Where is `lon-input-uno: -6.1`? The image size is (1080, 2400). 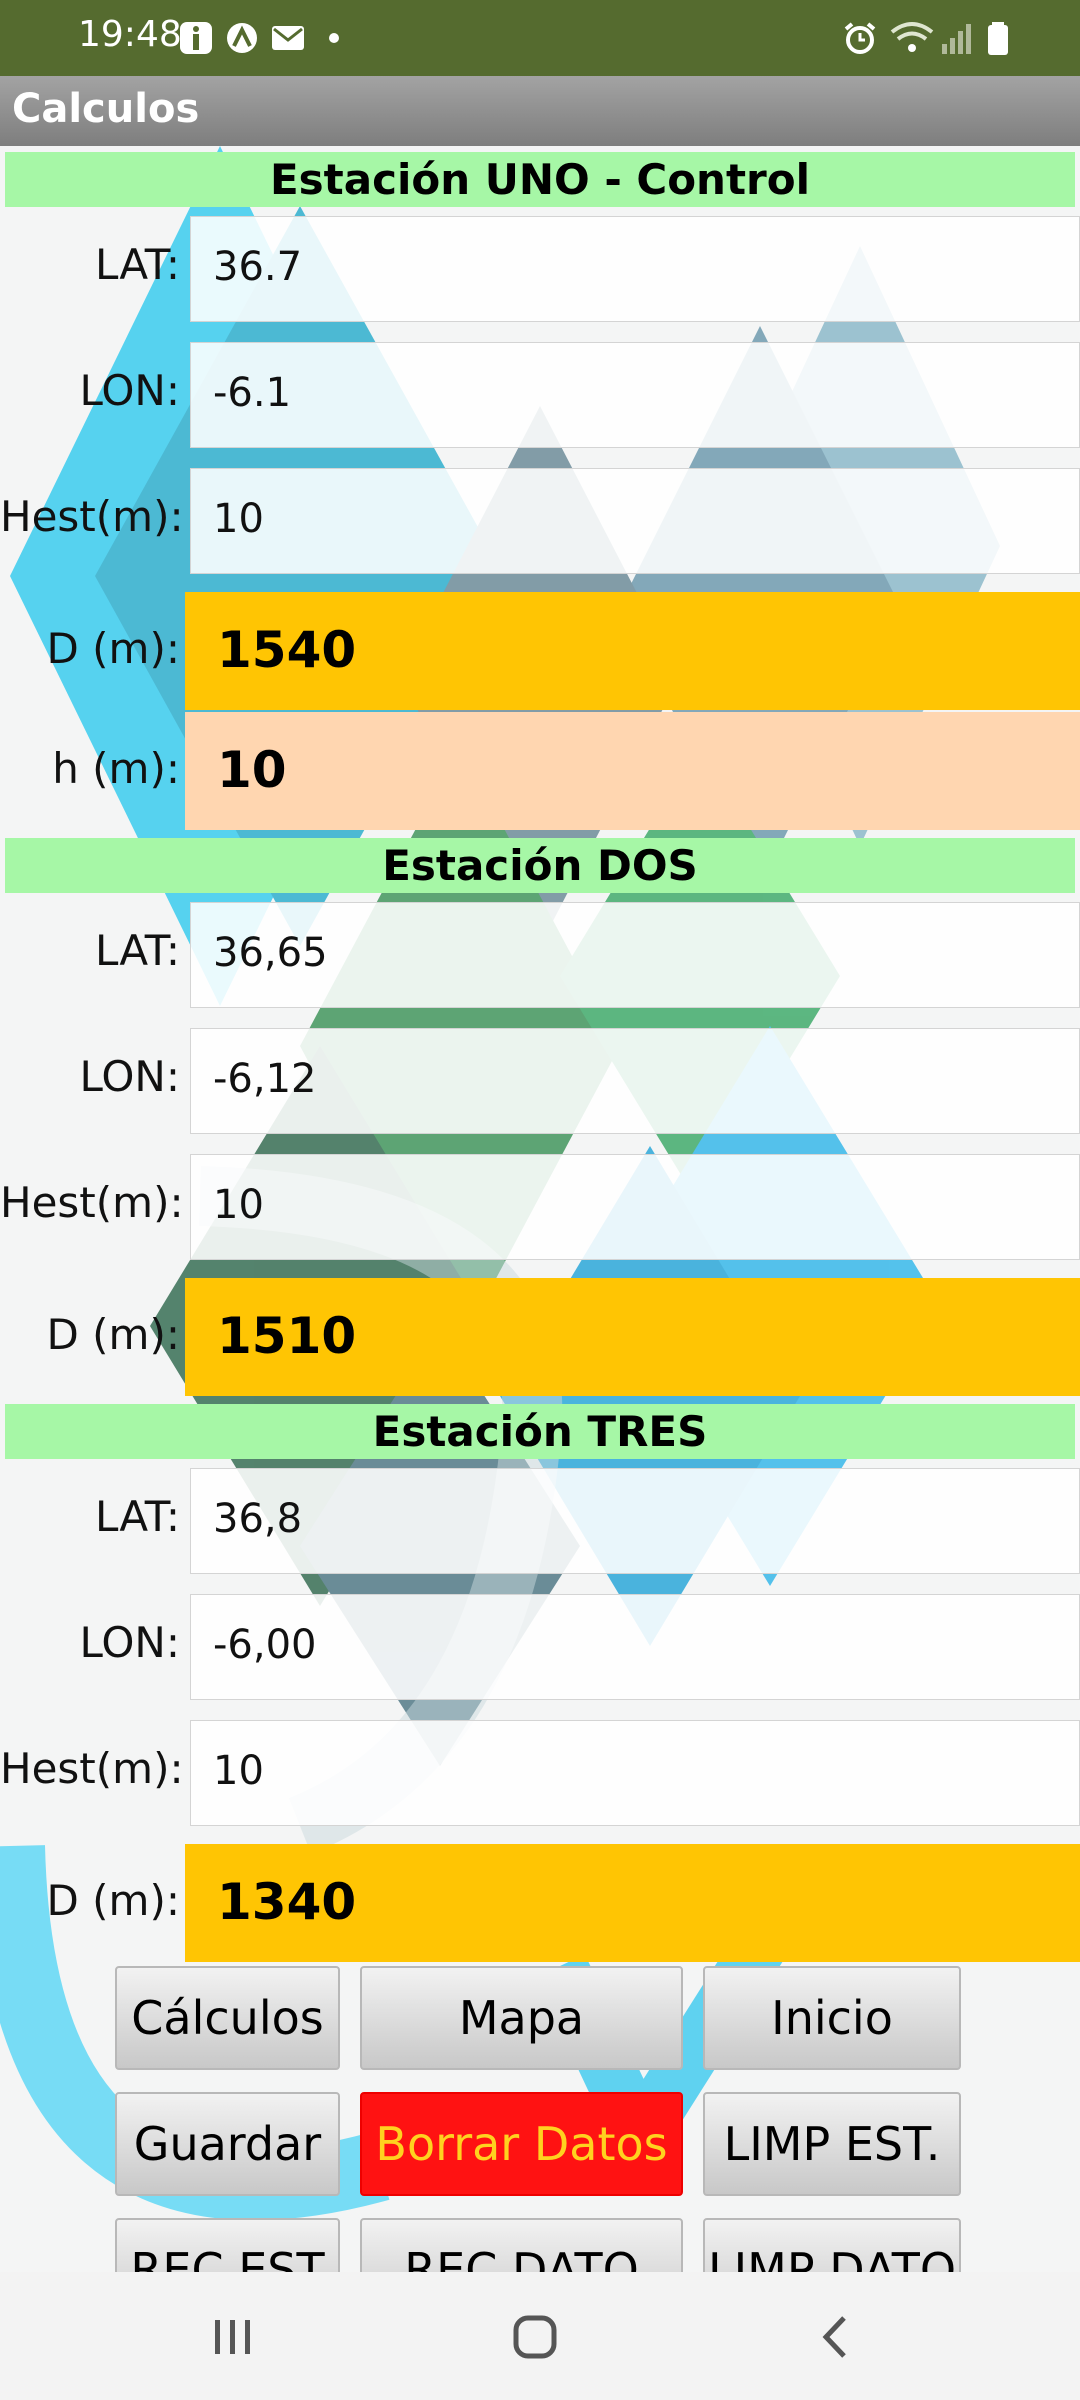 lon-input-uno: -6.1 is located at coordinates (635, 395).